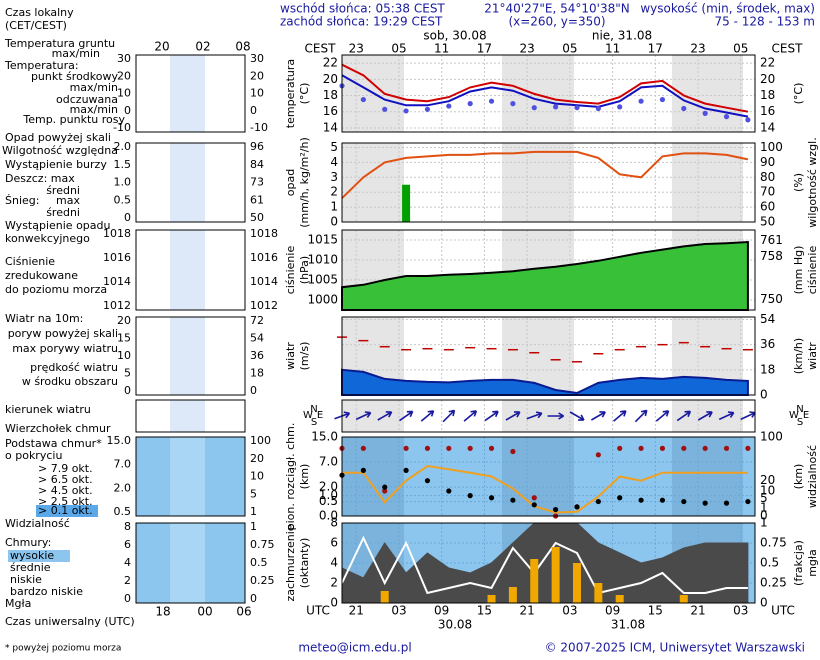 This screenshot has width=820, height=660. Describe the element at coordinates (484, 611) in the screenshot. I see `x-tick-label: 15` at that location.